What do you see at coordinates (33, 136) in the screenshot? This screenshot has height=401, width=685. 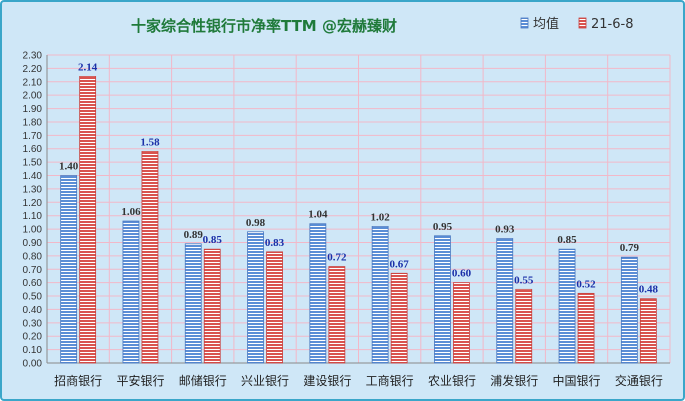 I see `y-tick-label: 1.70` at bounding box center [33, 136].